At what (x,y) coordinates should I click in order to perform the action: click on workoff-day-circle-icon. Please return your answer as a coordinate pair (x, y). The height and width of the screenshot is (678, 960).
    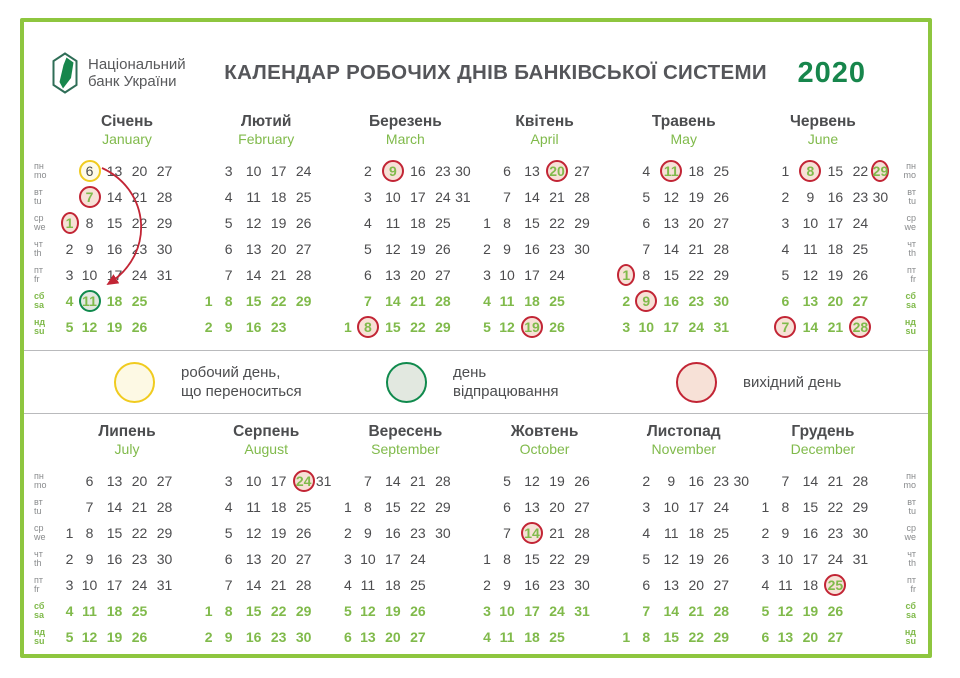
    Looking at the image, I should click on (406, 382).